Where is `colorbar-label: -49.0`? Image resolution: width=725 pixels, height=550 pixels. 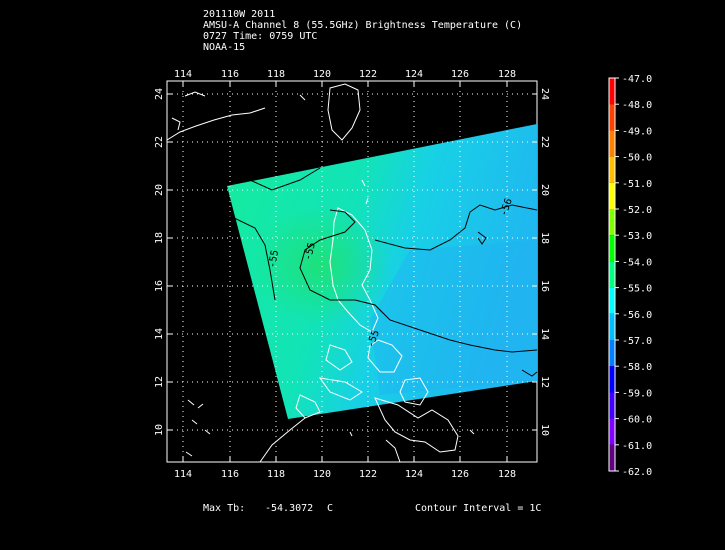
colorbar-label: -49.0 is located at coordinates (637, 131).